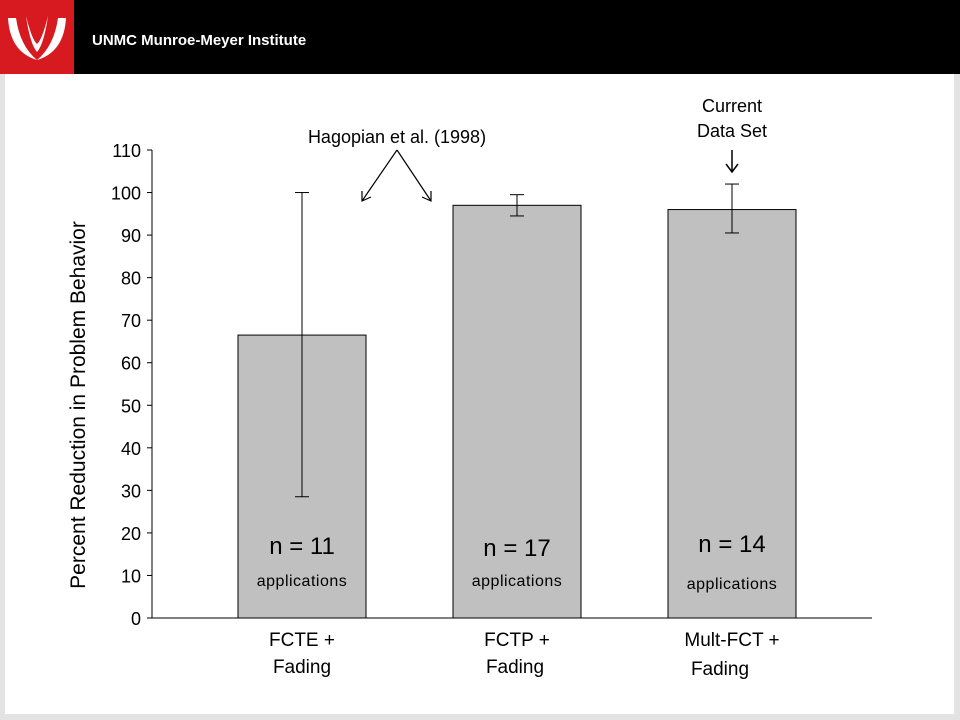 The image size is (960, 720). I want to click on current-data-arrow-icon, so click(732, 162).